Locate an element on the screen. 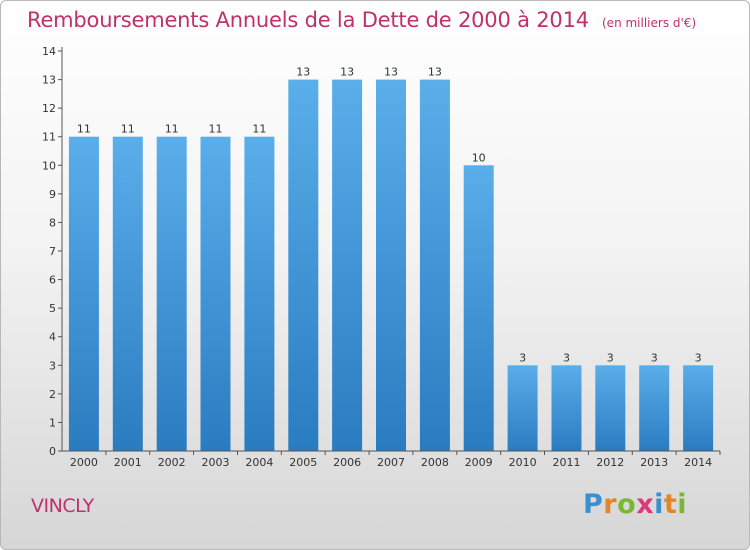 The height and width of the screenshot is (550, 750). data-label-2004: 11 is located at coordinates (259, 129).